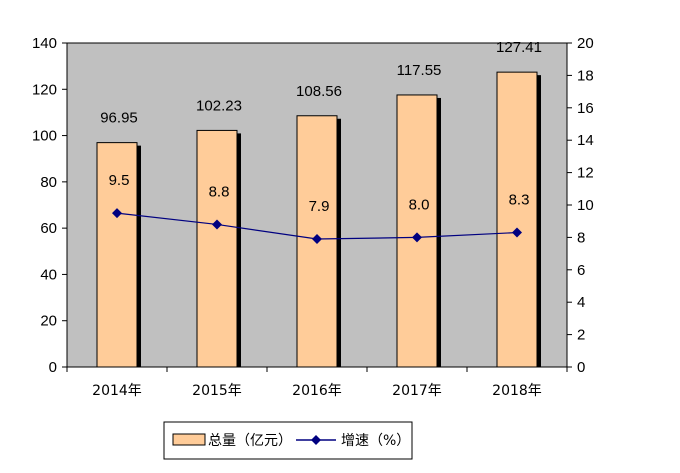 This screenshot has height=473, width=680. What do you see at coordinates (517, 391) in the screenshot?
I see `category-label: 2018年` at bounding box center [517, 391].